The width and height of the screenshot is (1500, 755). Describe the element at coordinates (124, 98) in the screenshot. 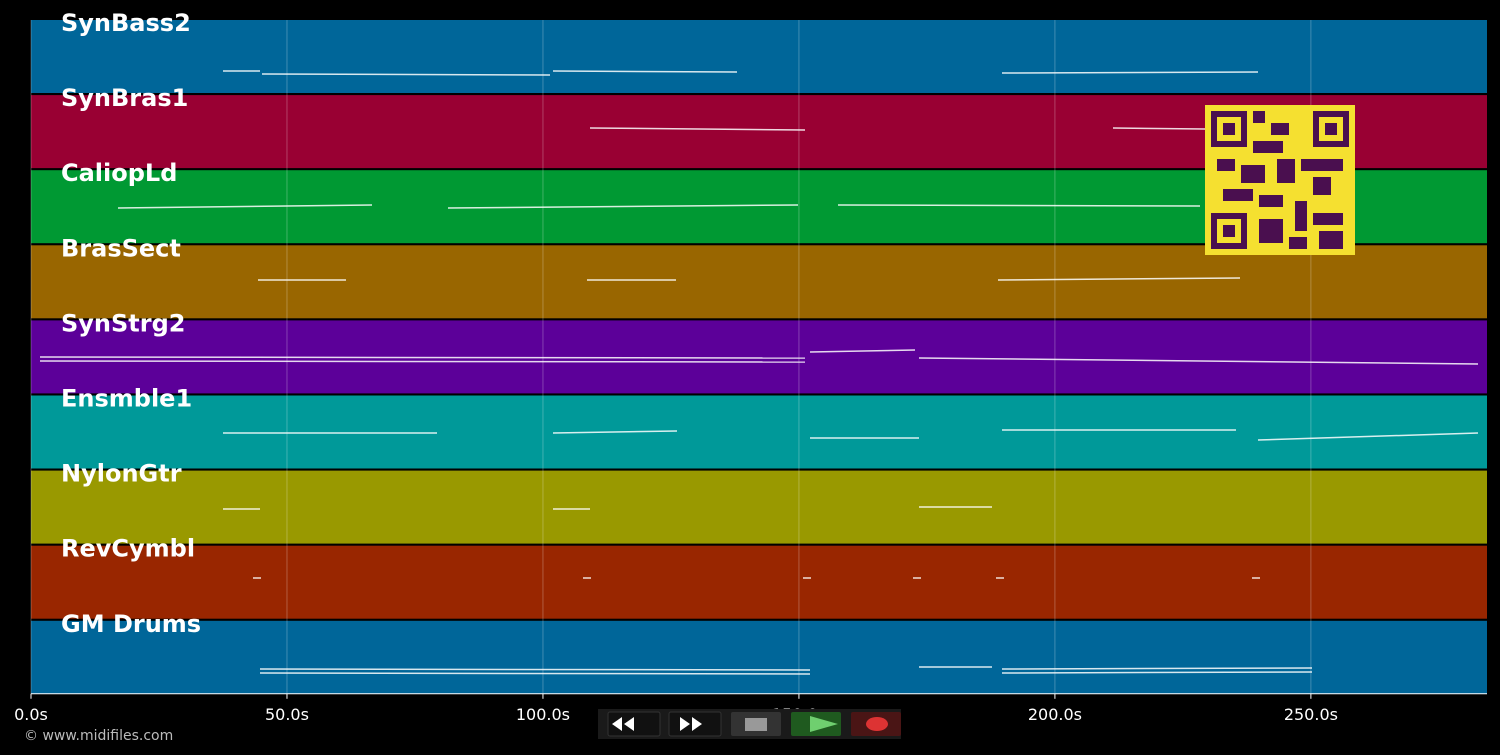

I see `track-name: SynBras1` at that location.